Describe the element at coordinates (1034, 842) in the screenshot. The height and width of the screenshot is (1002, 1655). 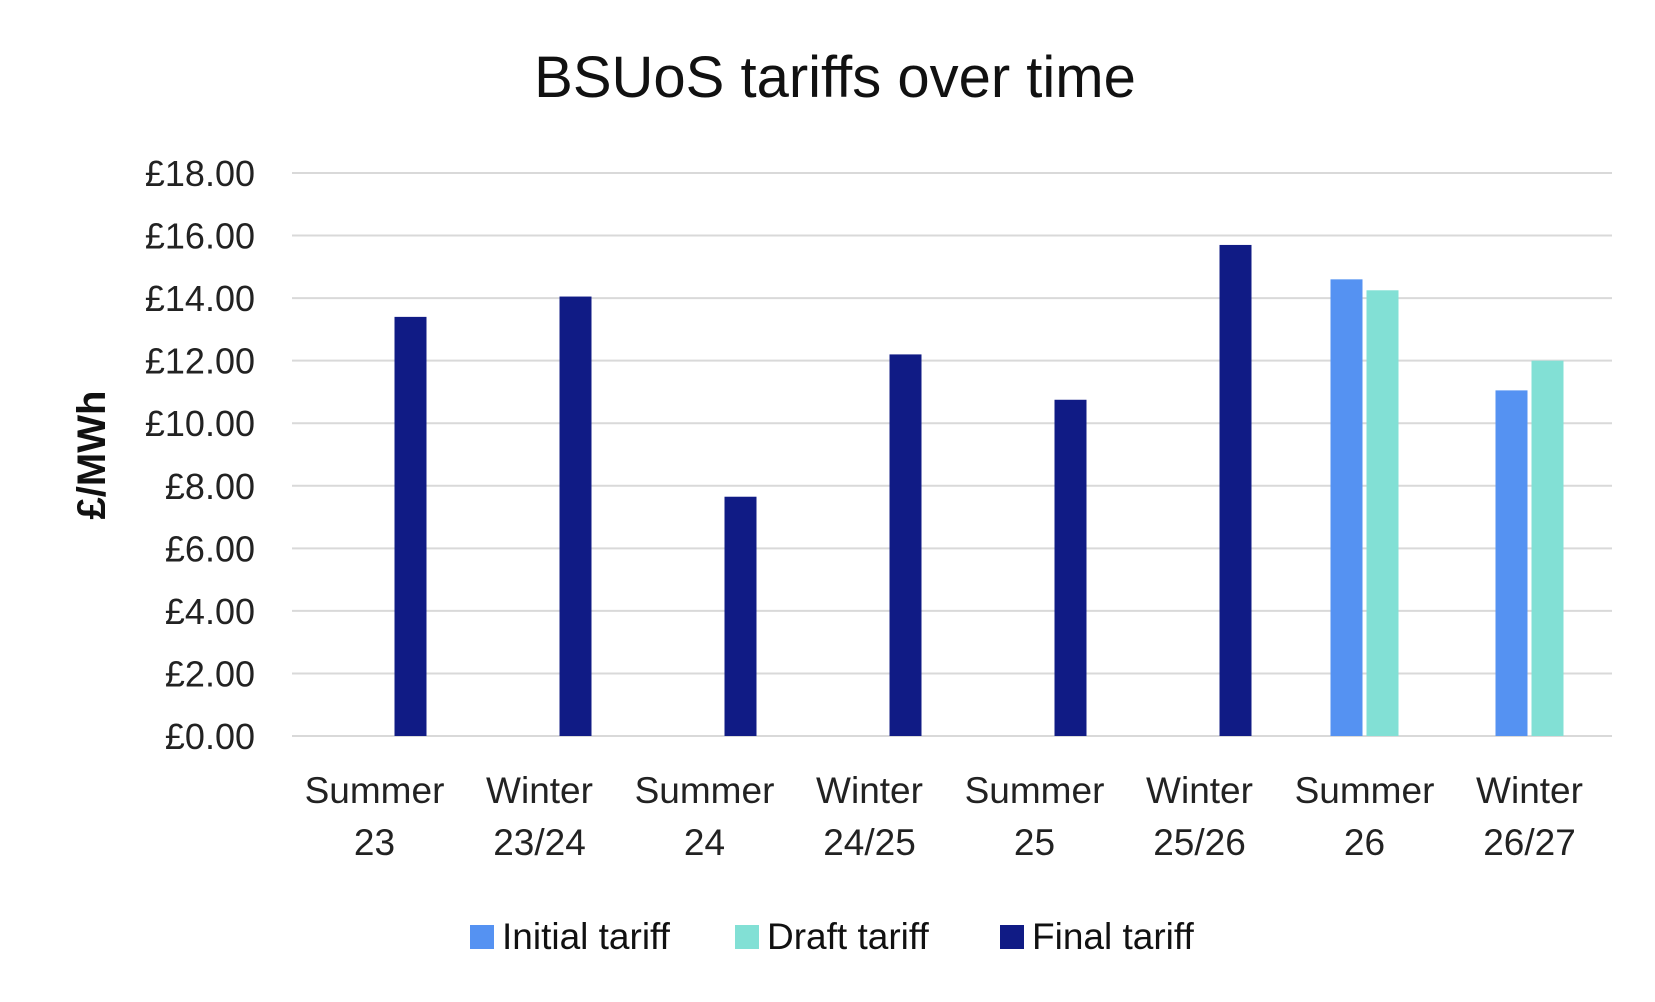
I see `x-tick-label: 25` at that location.